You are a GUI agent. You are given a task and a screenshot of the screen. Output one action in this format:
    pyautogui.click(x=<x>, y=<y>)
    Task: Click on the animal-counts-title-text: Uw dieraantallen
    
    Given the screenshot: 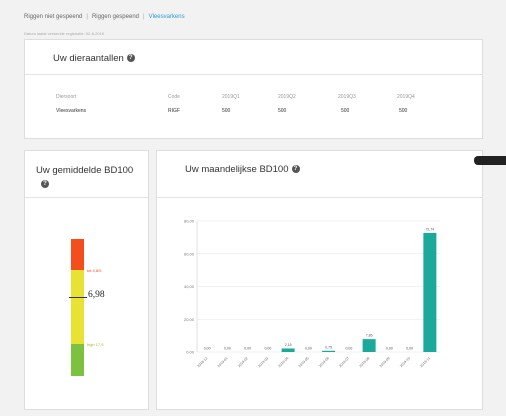 What is the action you would take?
    pyautogui.click(x=88, y=58)
    